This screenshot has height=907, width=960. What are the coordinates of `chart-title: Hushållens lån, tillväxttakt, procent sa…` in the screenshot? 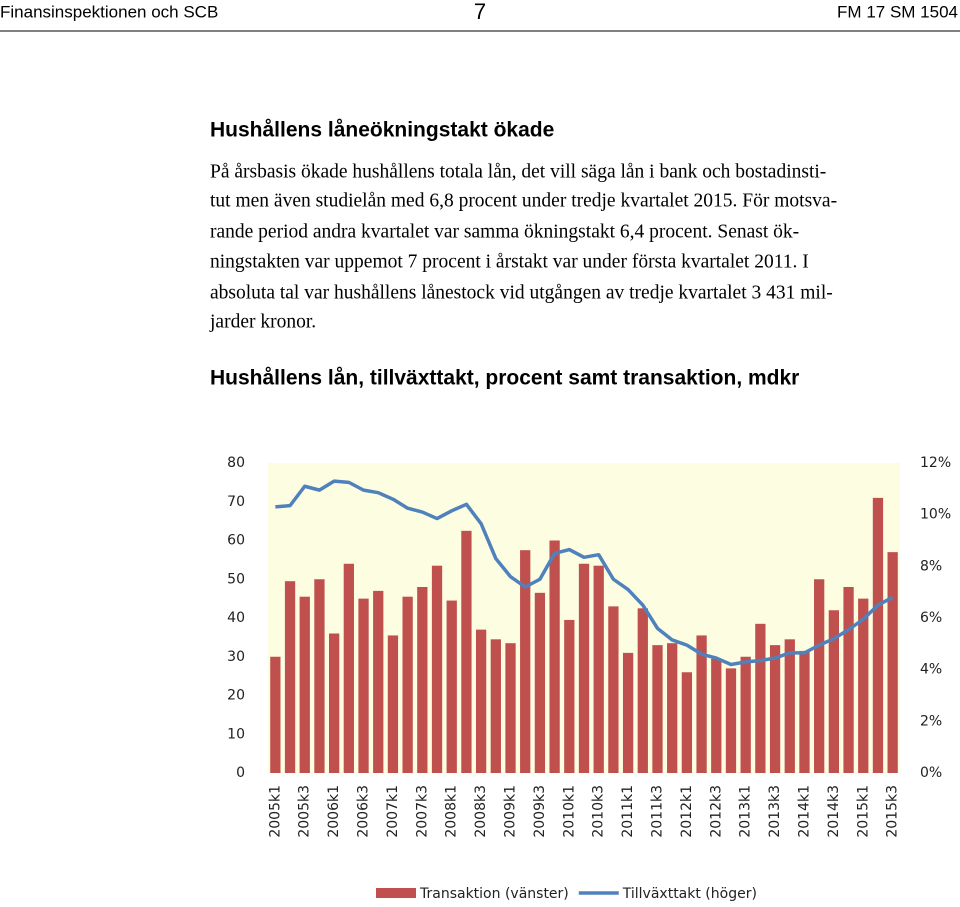 It's located at (504, 378).